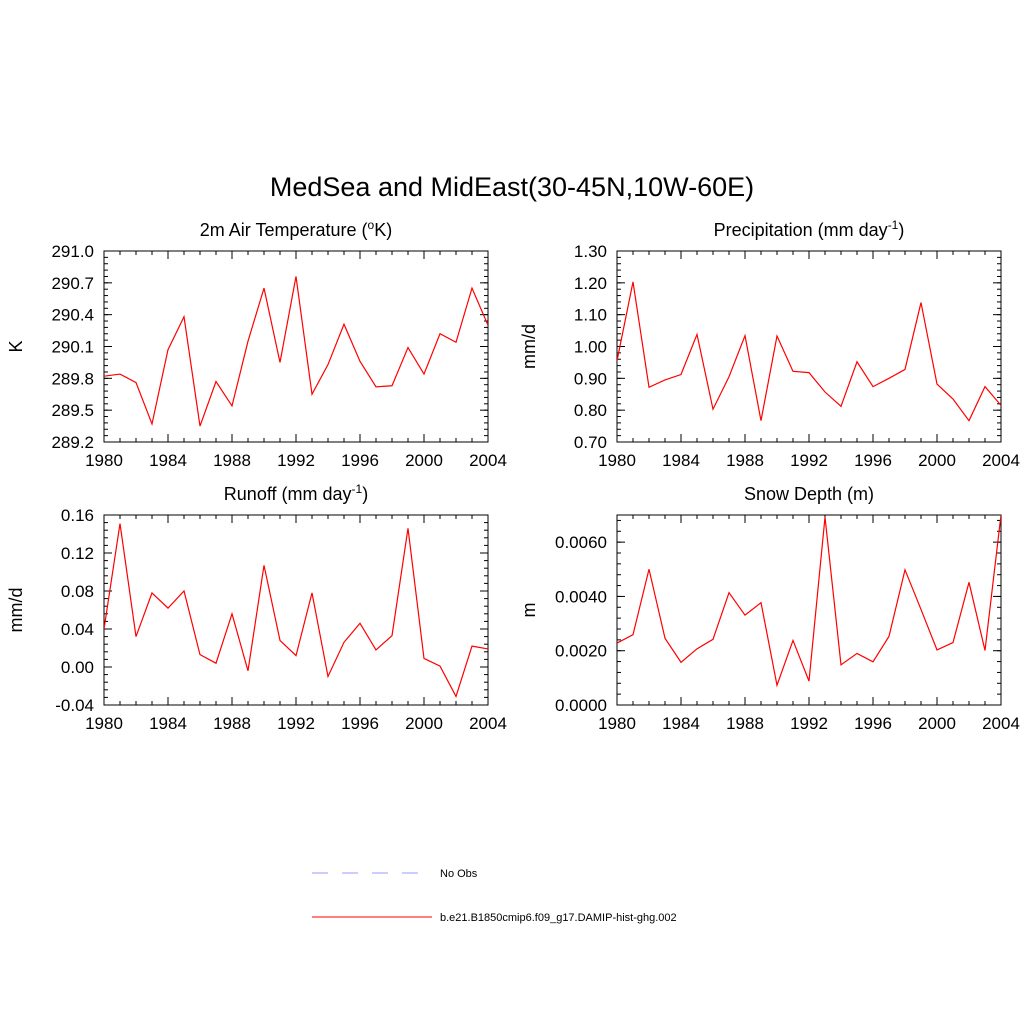 Image resolution: width=1024 pixels, height=1024 pixels. What do you see at coordinates (72, 410) in the screenshot?
I see `panel-0-ytick-label: 289.5` at bounding box center [72, 410].